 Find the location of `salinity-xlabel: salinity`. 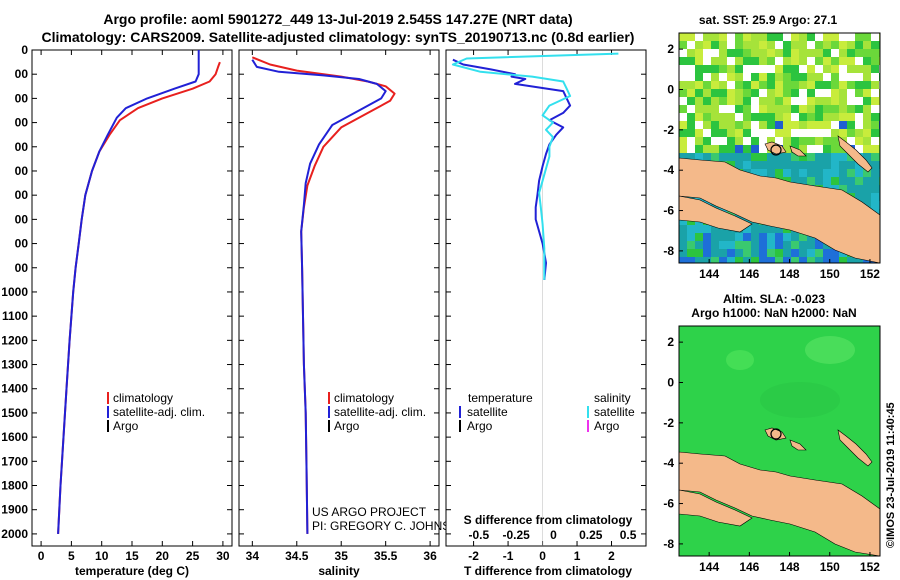

salinity-xlabel: salinity is located at coordinates (339, 571).